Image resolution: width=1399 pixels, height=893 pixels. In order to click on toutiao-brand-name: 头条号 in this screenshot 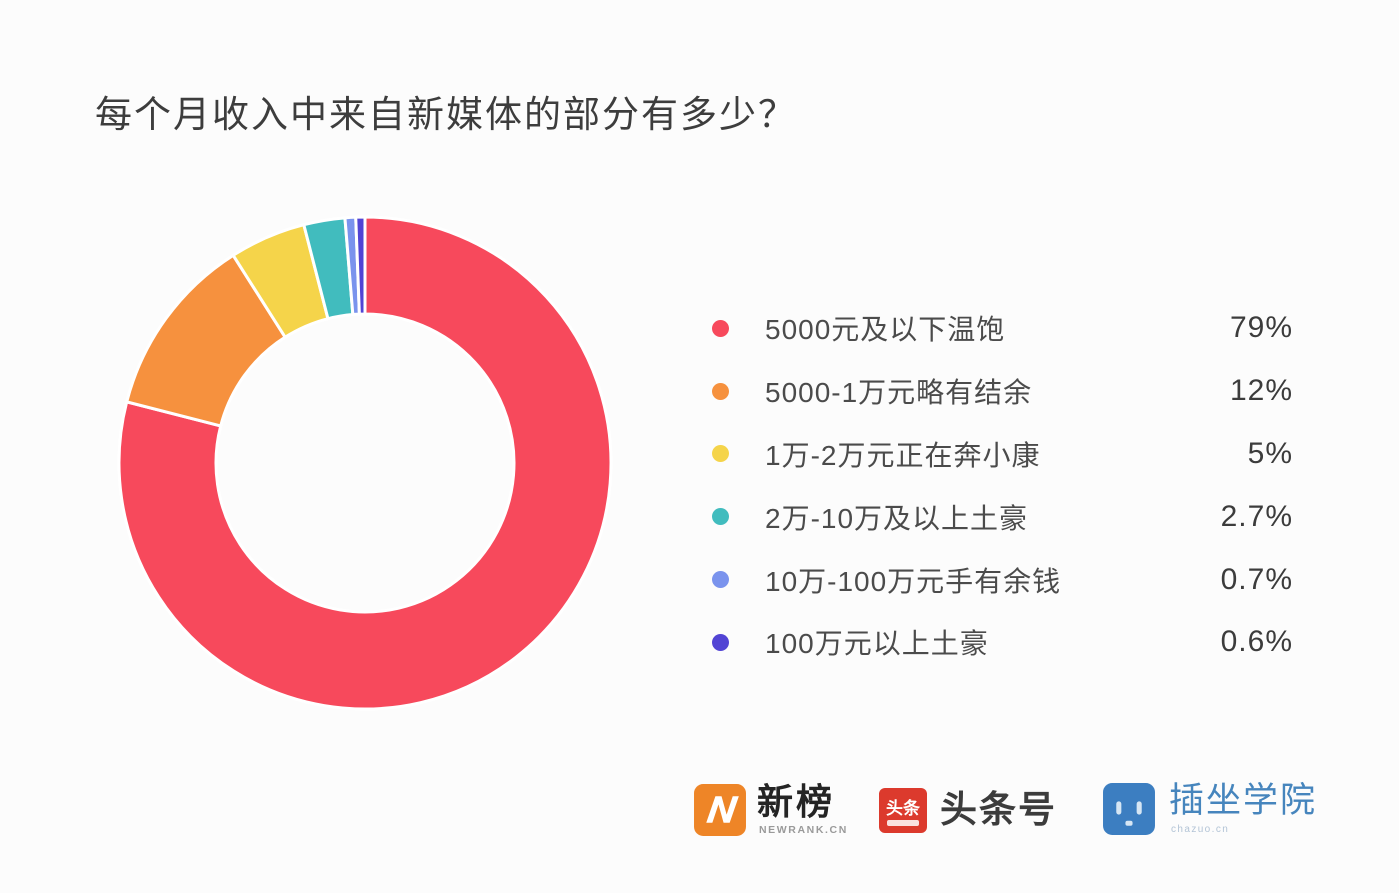, I will do `click(998, 809)`.